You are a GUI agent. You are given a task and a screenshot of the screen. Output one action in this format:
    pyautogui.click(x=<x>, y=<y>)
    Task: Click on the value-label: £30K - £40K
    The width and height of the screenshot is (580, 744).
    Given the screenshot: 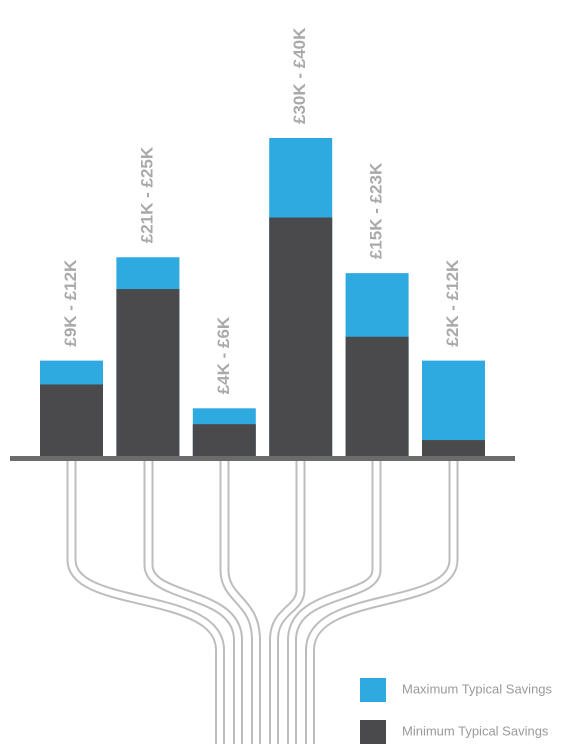 What is the action you would take?
    pyautogui.click(x=299, y=75)
    